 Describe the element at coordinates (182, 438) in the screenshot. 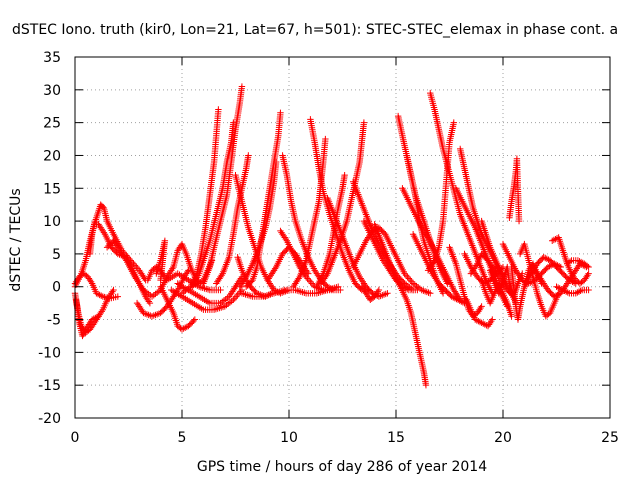

I see `x-tick-label: 5` at that location.